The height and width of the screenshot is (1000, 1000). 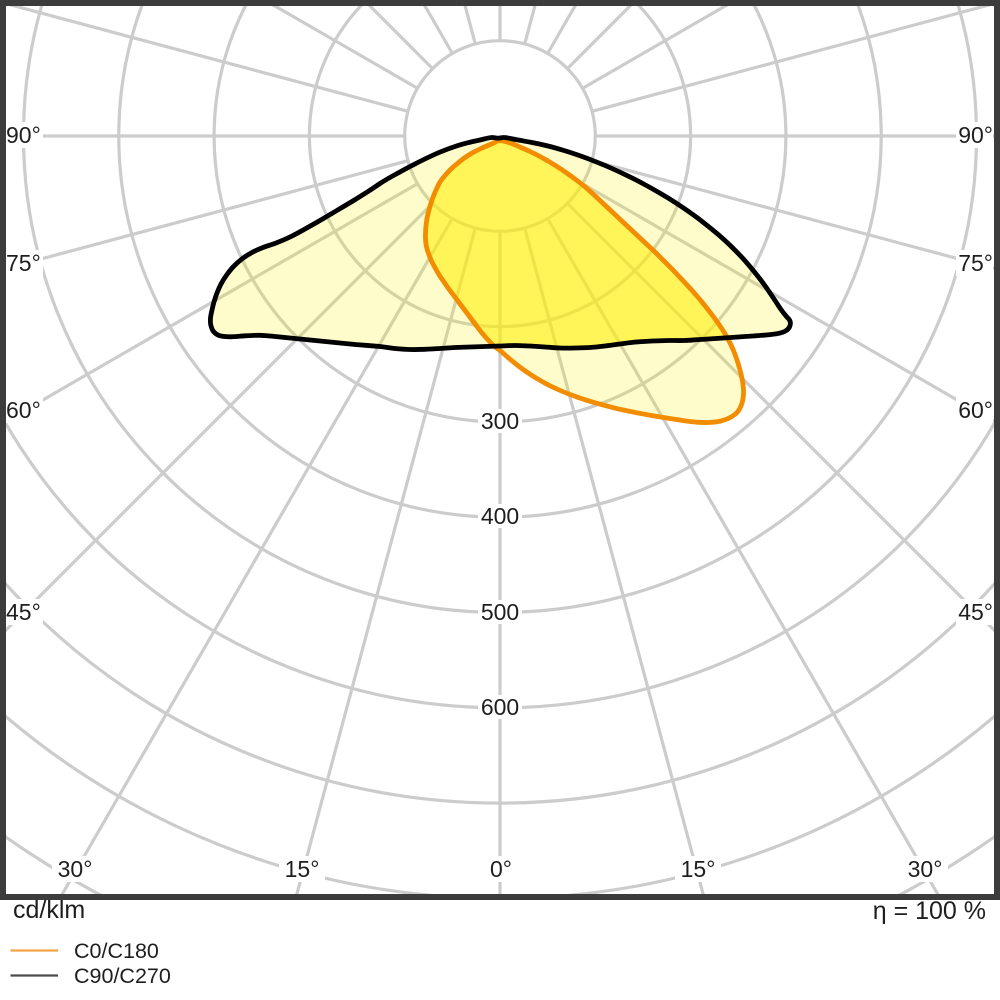 What do you see at coordinates (929, 911) in the screenshot?
I see `svg-text: η = 100 %` at bounding box center [929, 911].